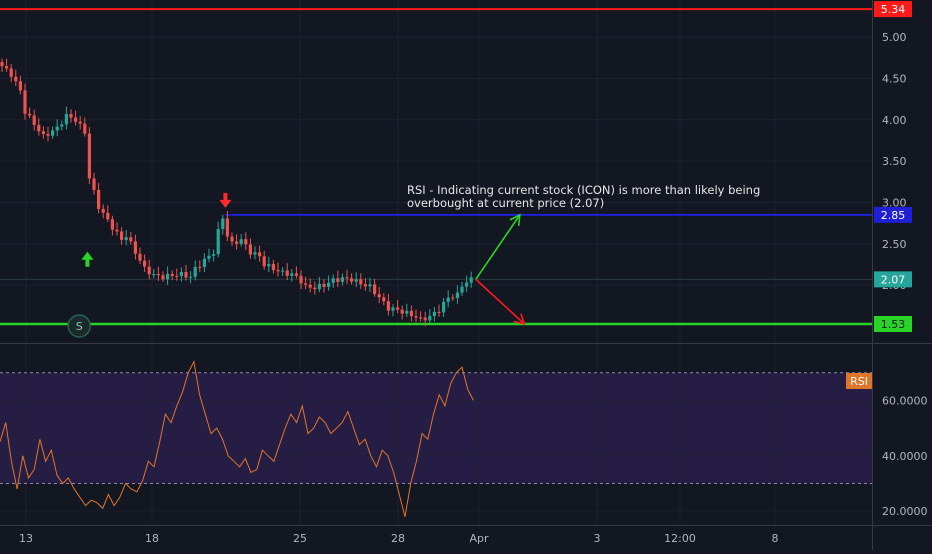 The width and height of the screenshot is (932, 554). What do you see at coordinates (894, 120) in the screenshot?
I see `price-axis-tick: 4.00` at bounding box center [894, 120].